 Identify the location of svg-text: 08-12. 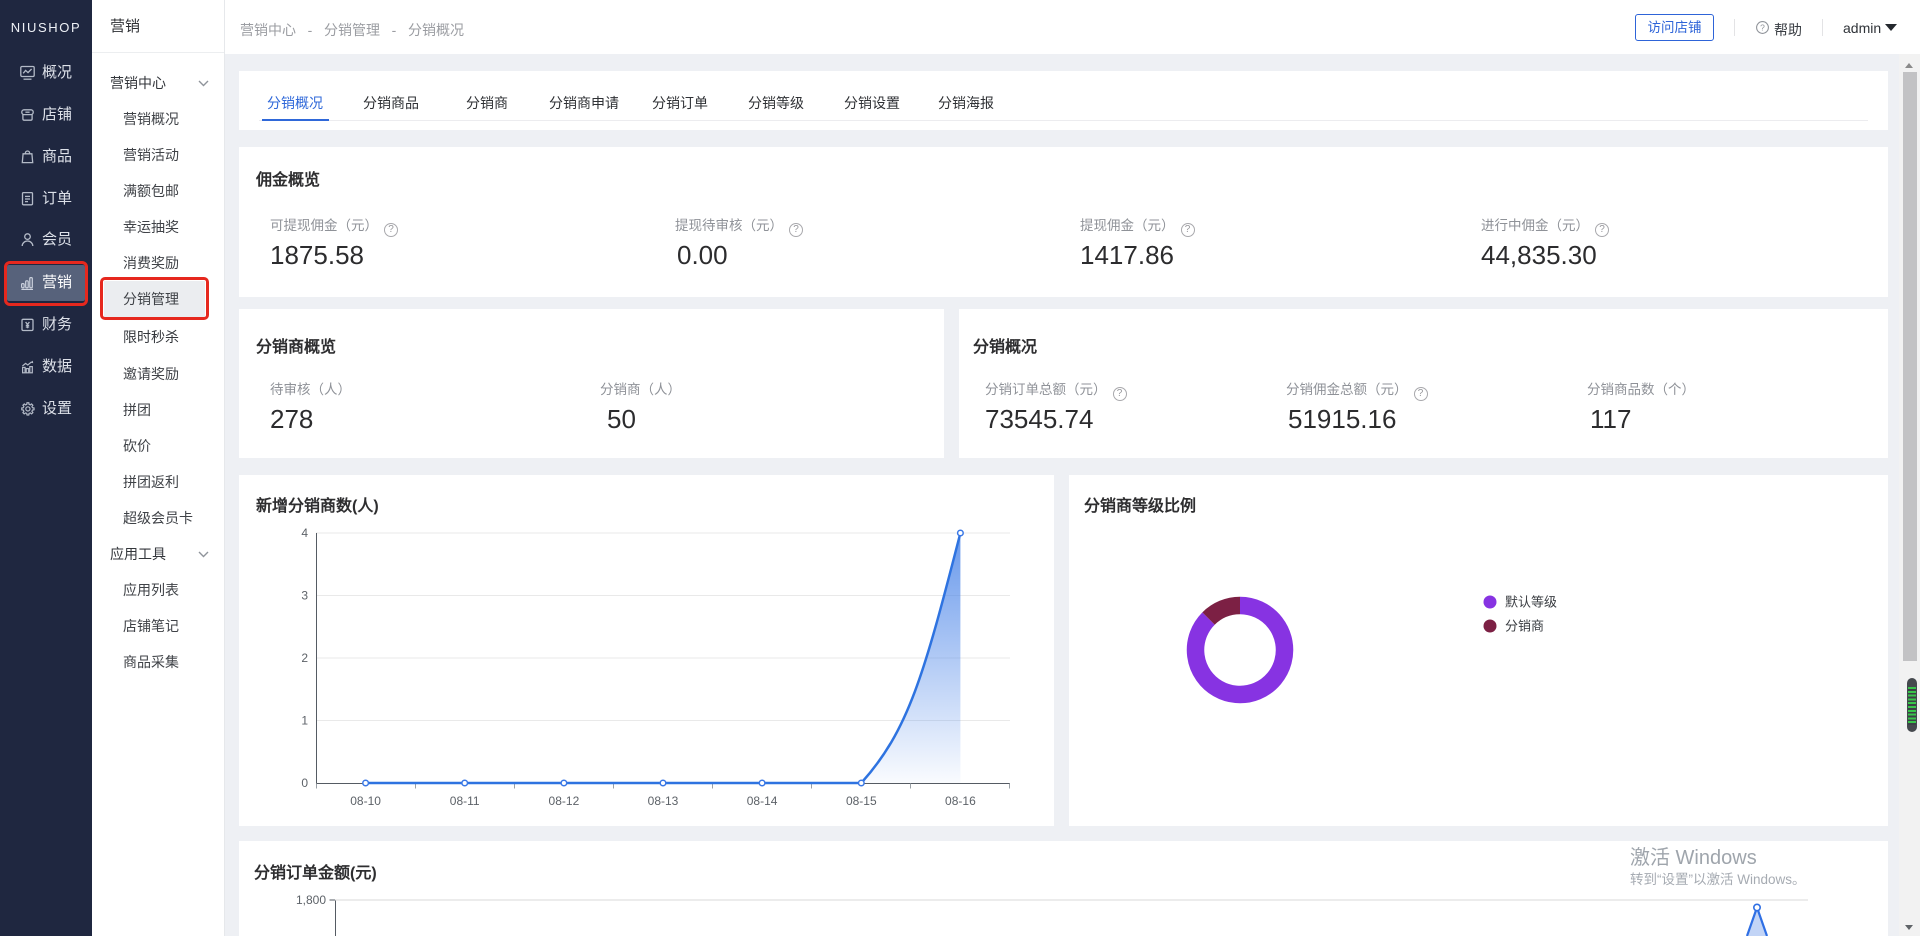
(564, 801).